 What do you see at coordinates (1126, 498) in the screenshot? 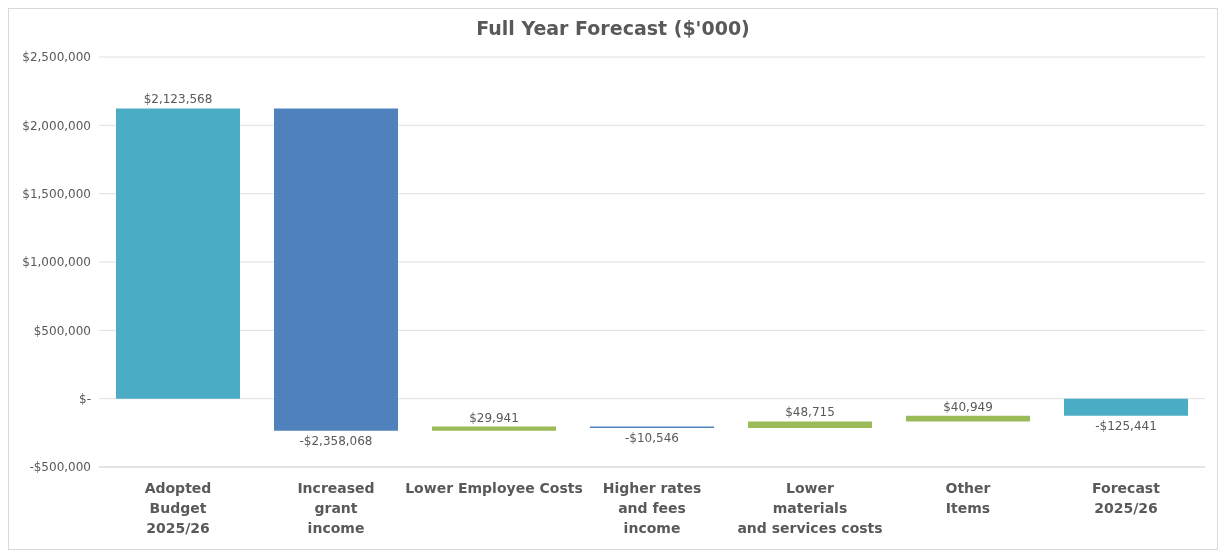
I see `x-tick-label: Forecast 2025/26` at bounding box center [1126, 498].